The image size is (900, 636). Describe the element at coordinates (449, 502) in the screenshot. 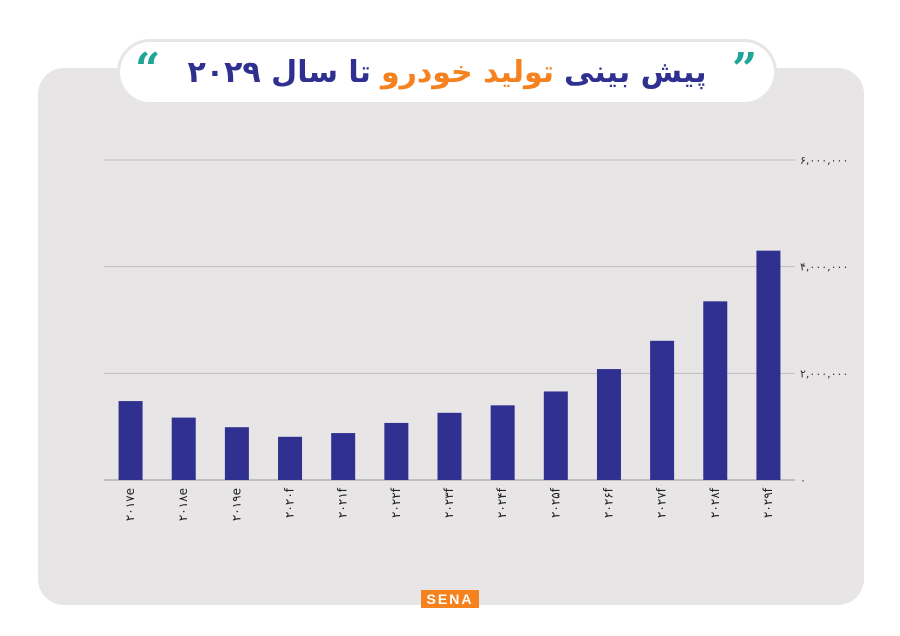

I see `x-tick-label: ۲۰۲۳f` at that location.